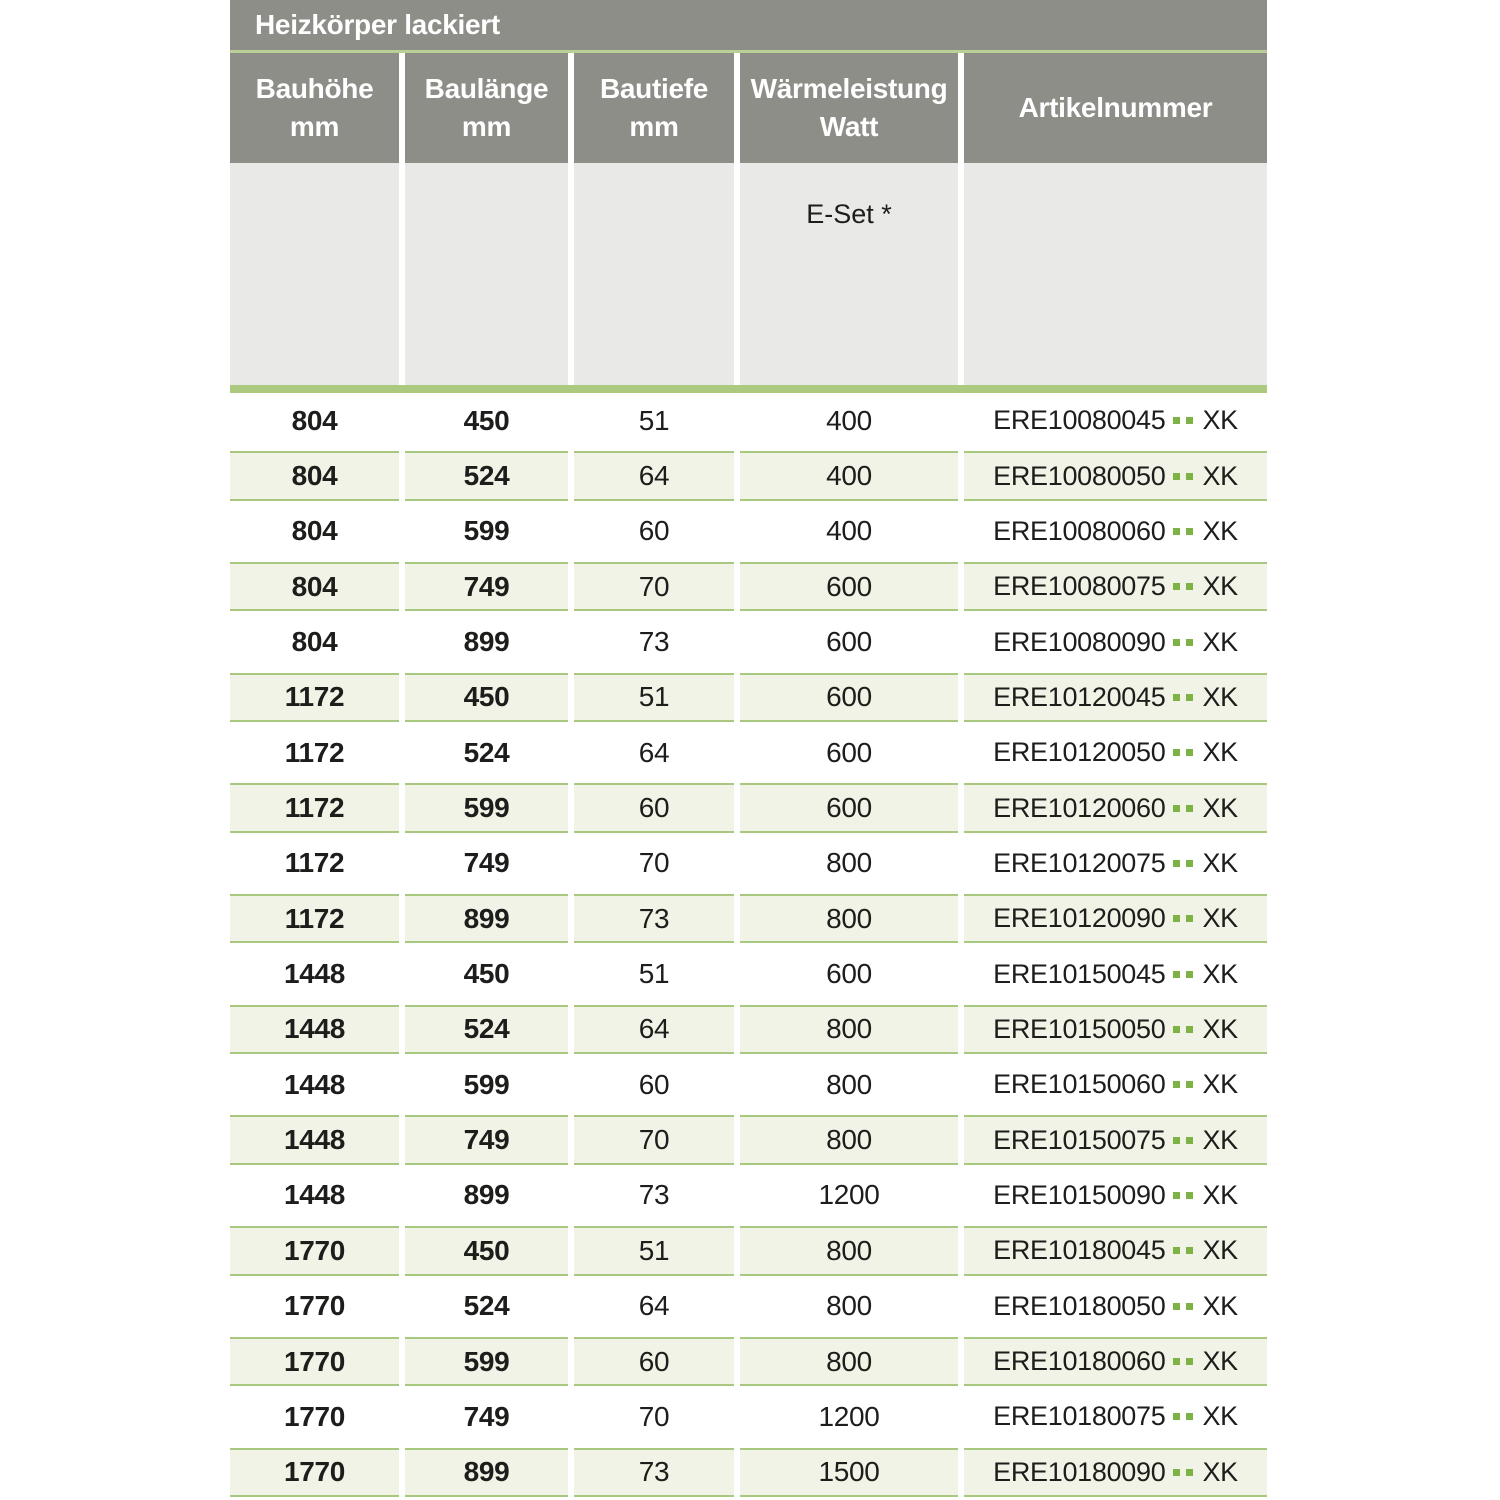 This screenshot has height=1500, width=1500. I want to click on cell-artikelnummer: ERE10150090 XK, so click(1115, 1195).